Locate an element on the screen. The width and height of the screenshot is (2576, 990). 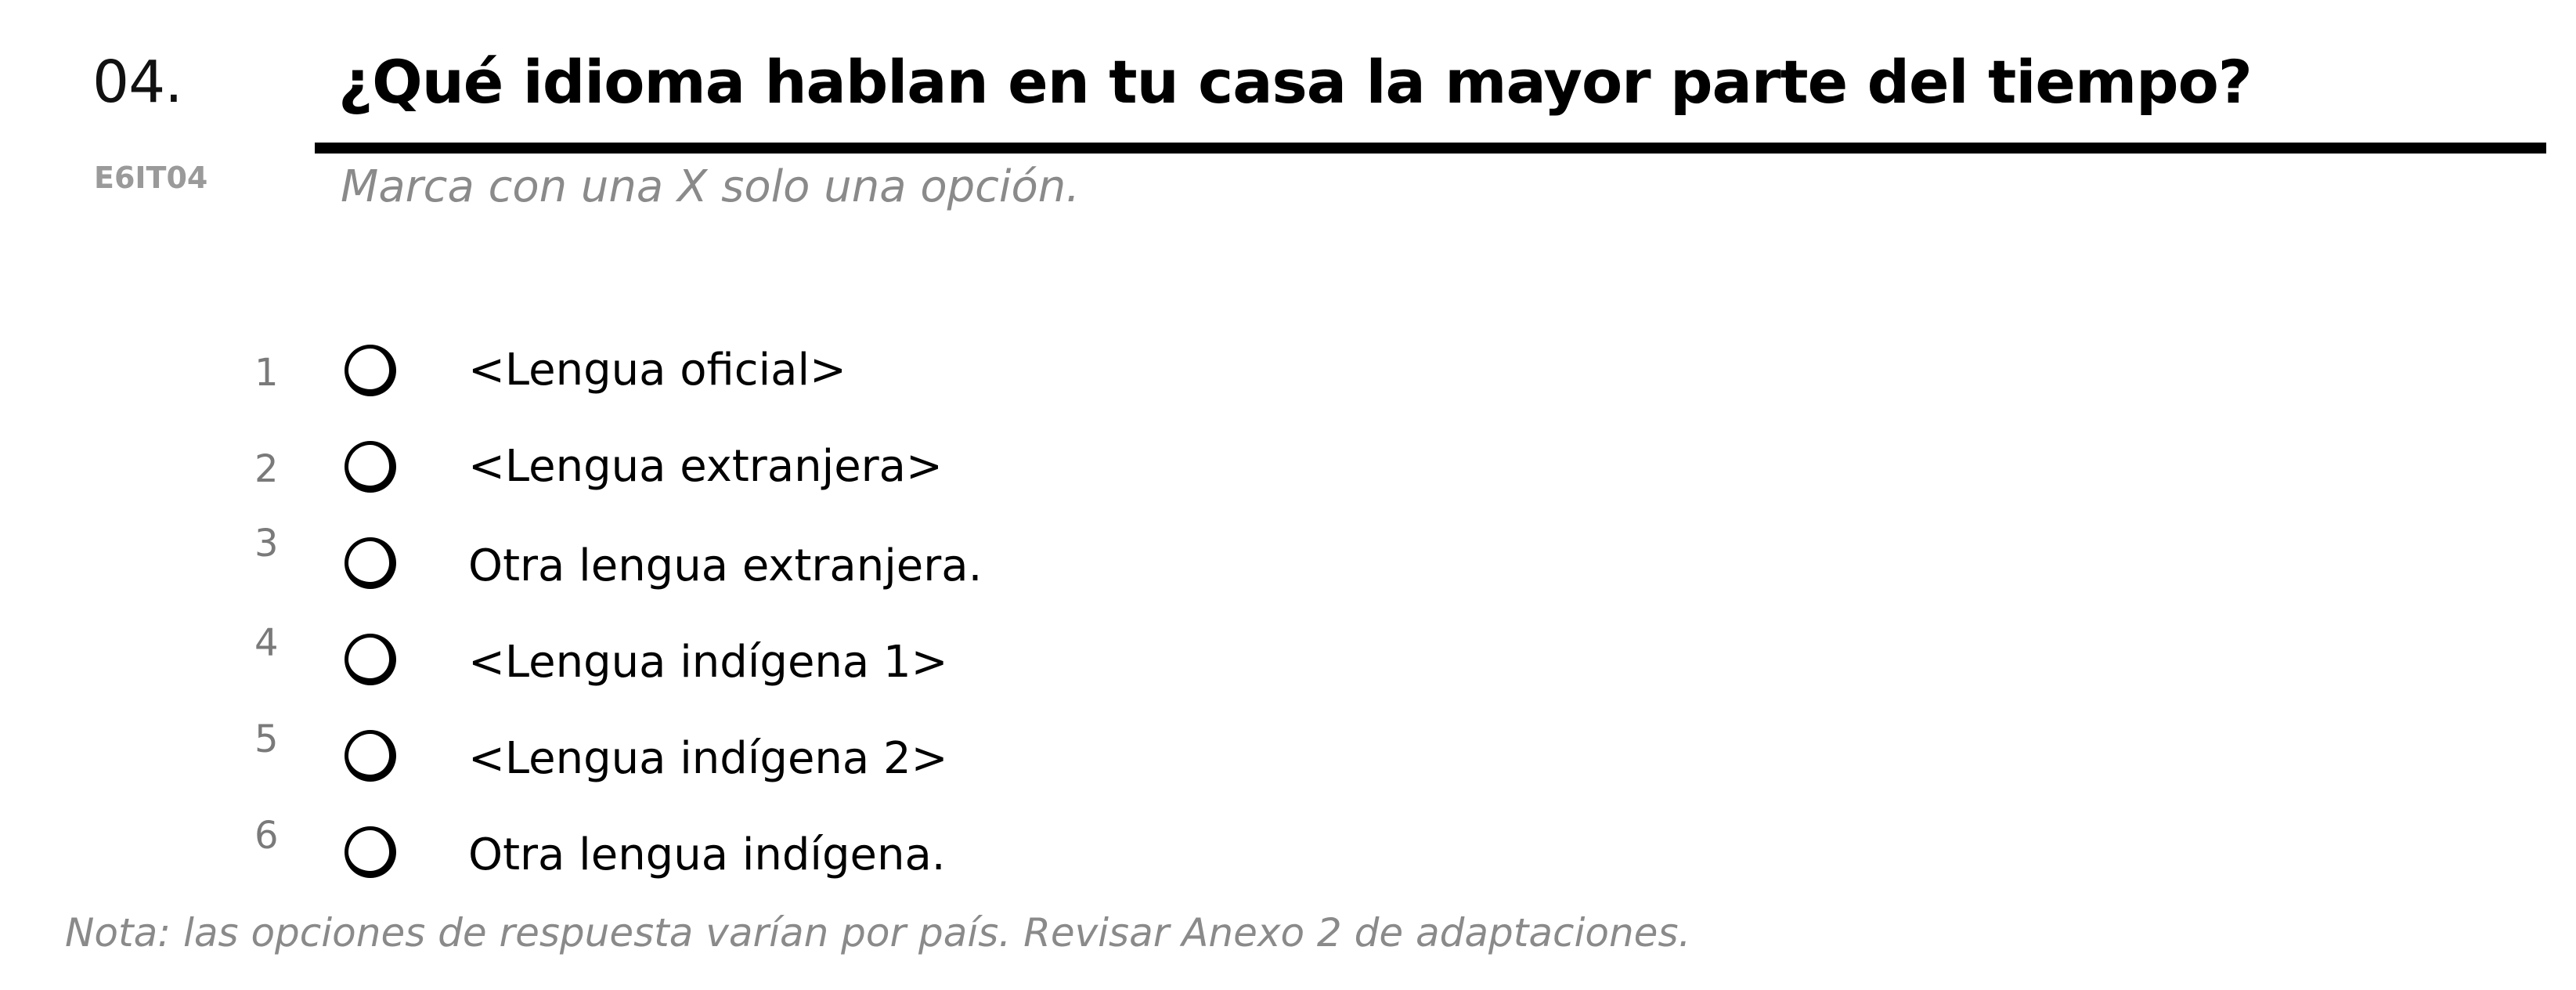
option-number: 2 is located at coordinates (266, 469).